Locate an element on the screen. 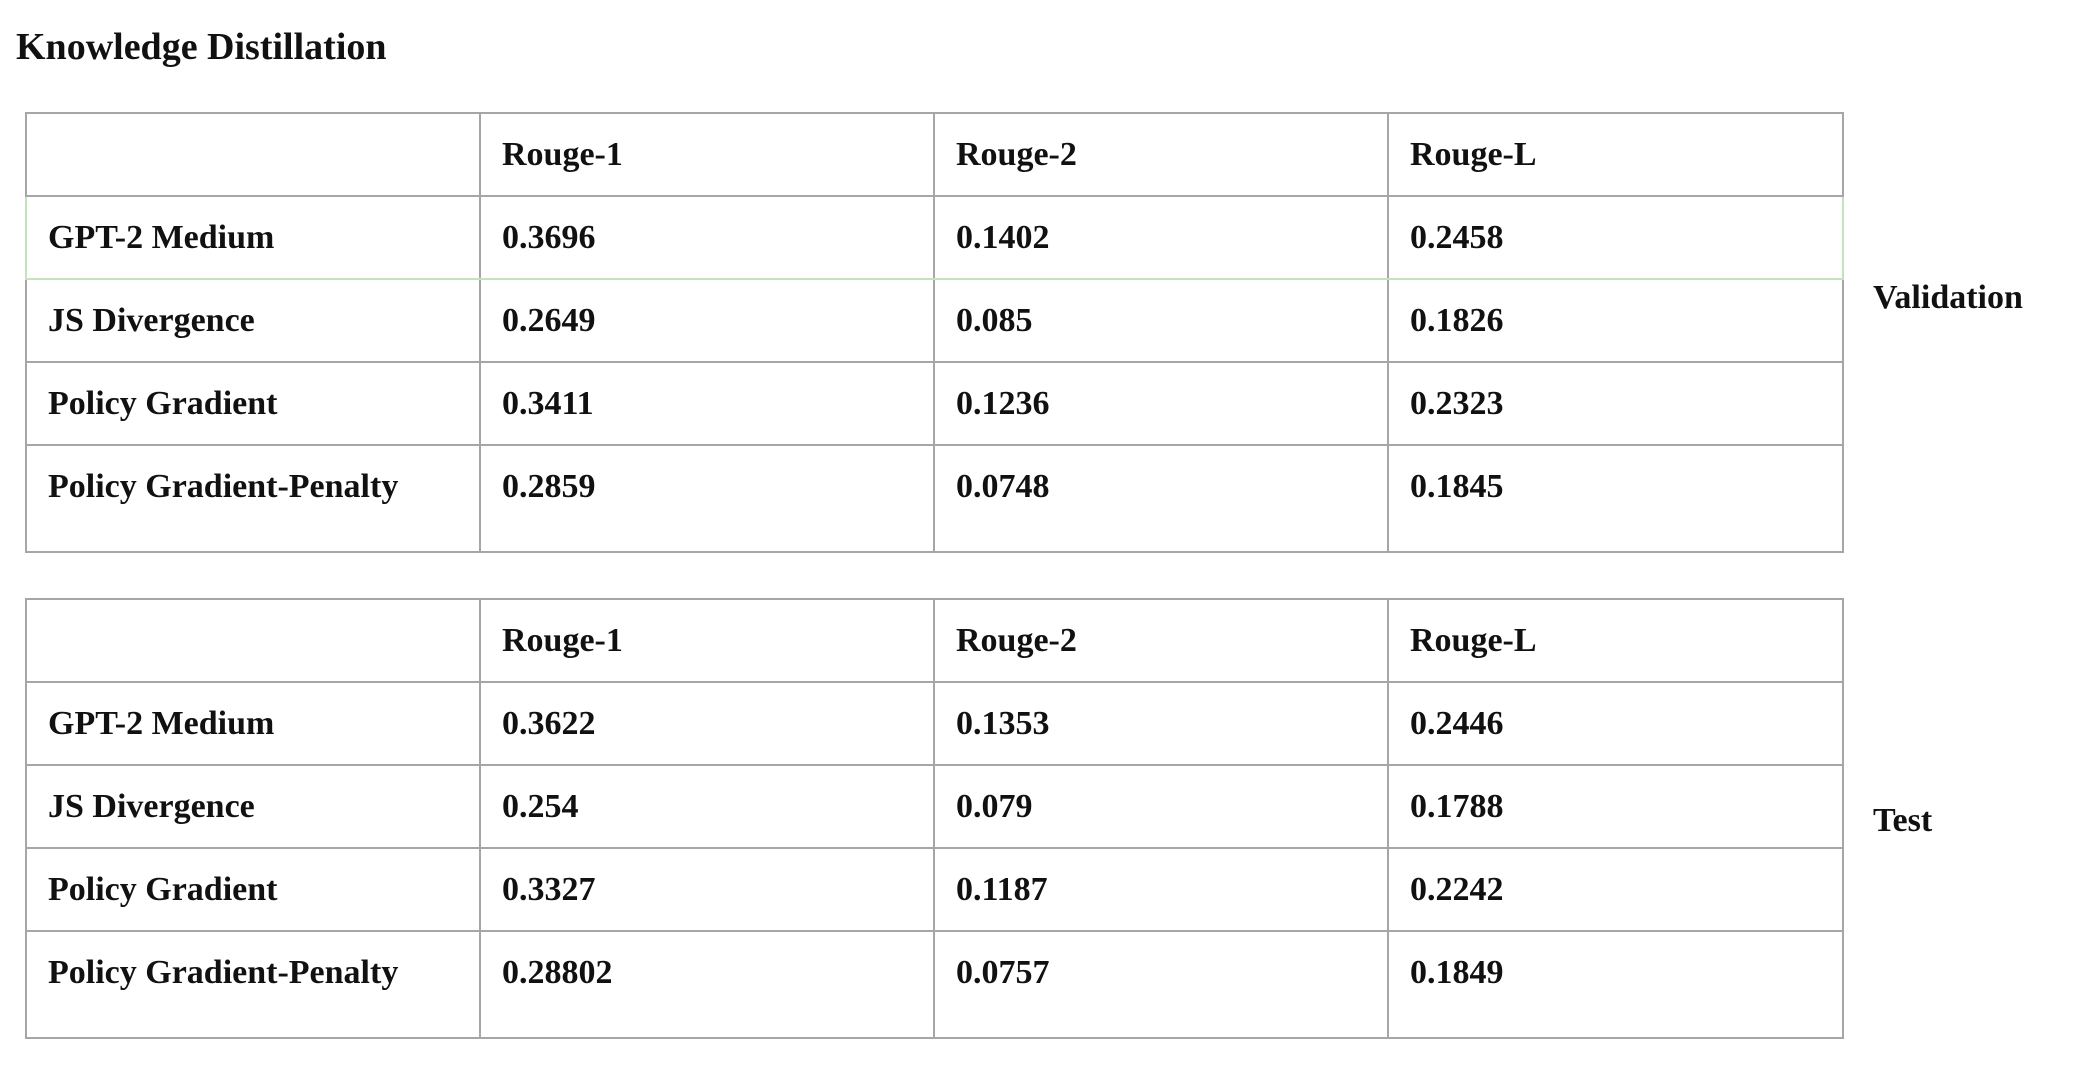  page-title: Knowledge Distillation is located at coordinates (201, 47).